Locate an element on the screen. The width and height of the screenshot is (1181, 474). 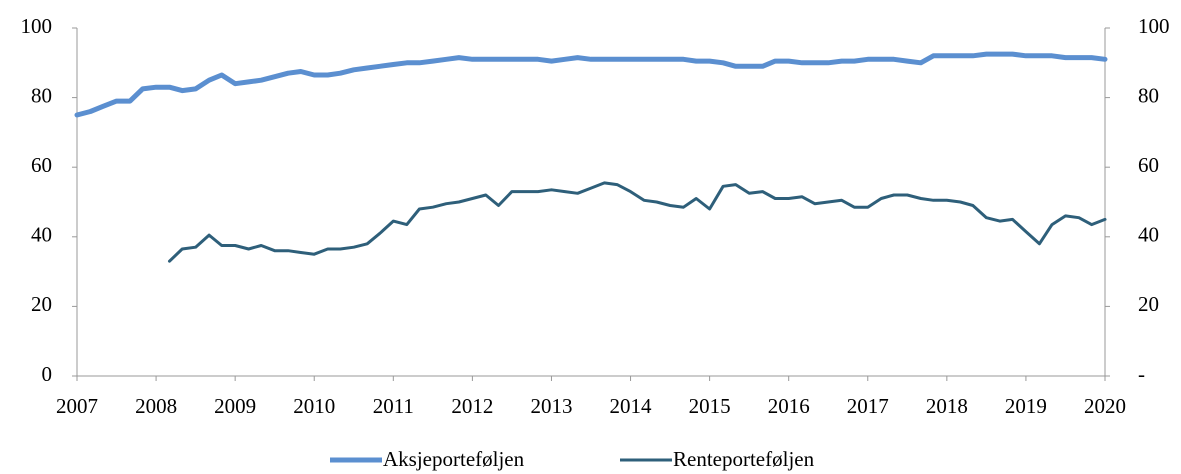
x-tick-label: 2018 is located at coordinates (947, 406).